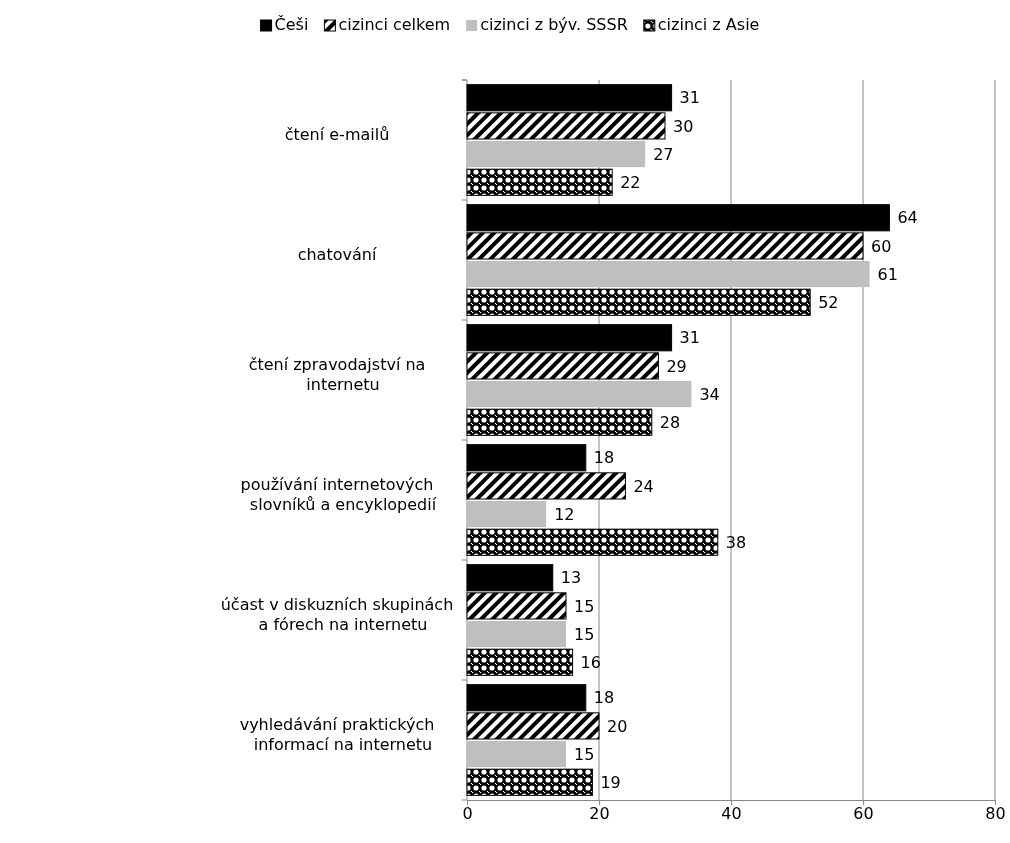 The height and width of the screenshot is (843, 1010). I want to click on data-label: 61, so click(887, 274).